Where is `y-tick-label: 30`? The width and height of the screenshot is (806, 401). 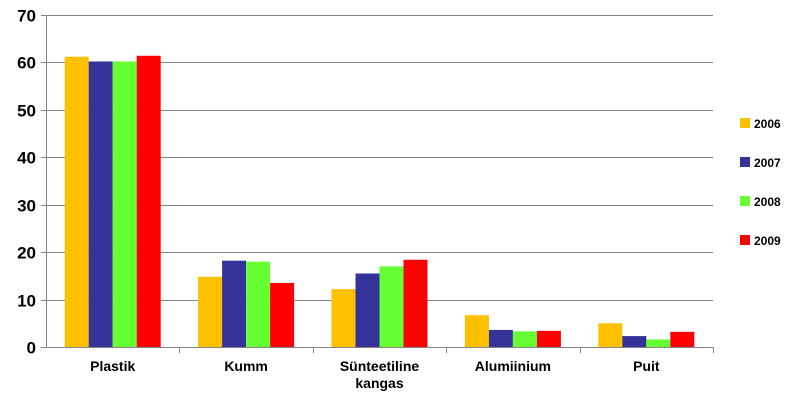
y-tick-label: 30 is located at coordinates (26, 206).